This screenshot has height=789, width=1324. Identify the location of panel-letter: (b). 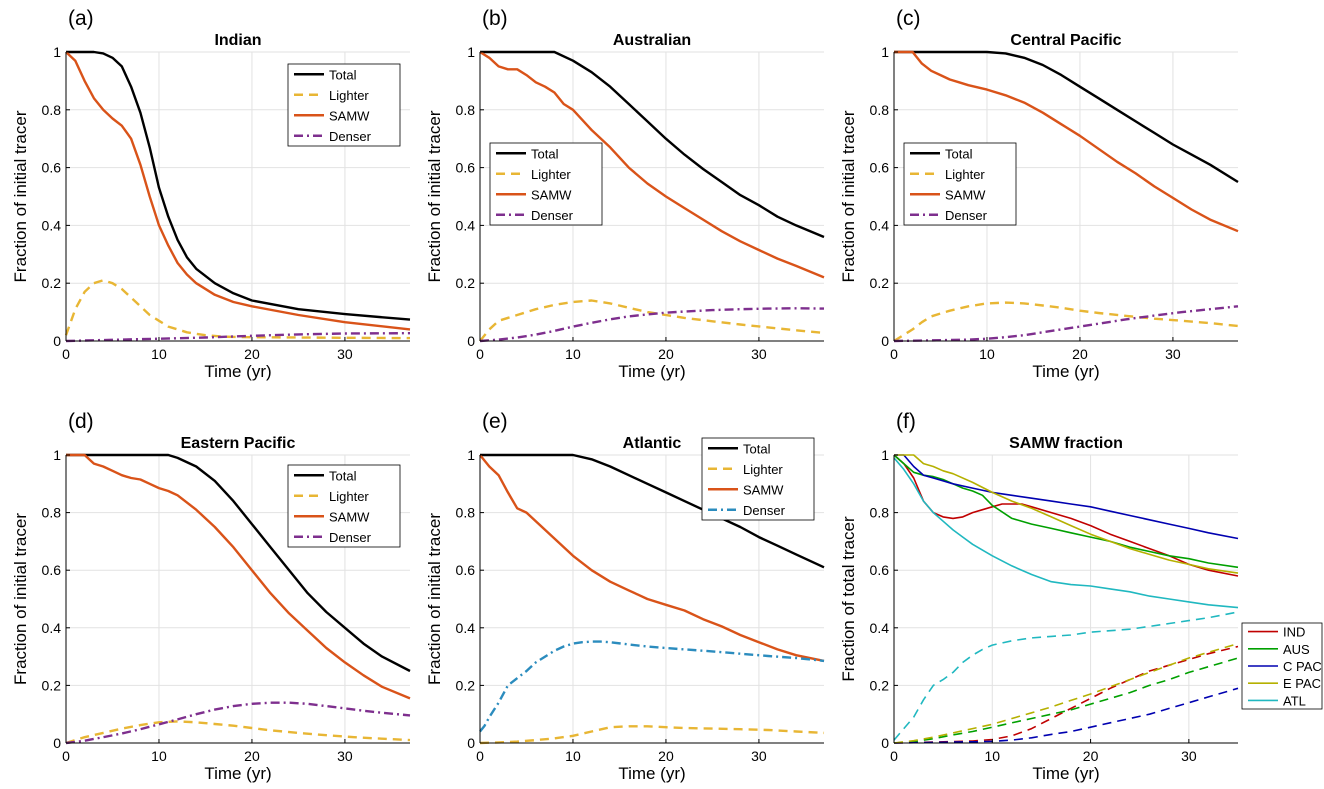
(495, 18).